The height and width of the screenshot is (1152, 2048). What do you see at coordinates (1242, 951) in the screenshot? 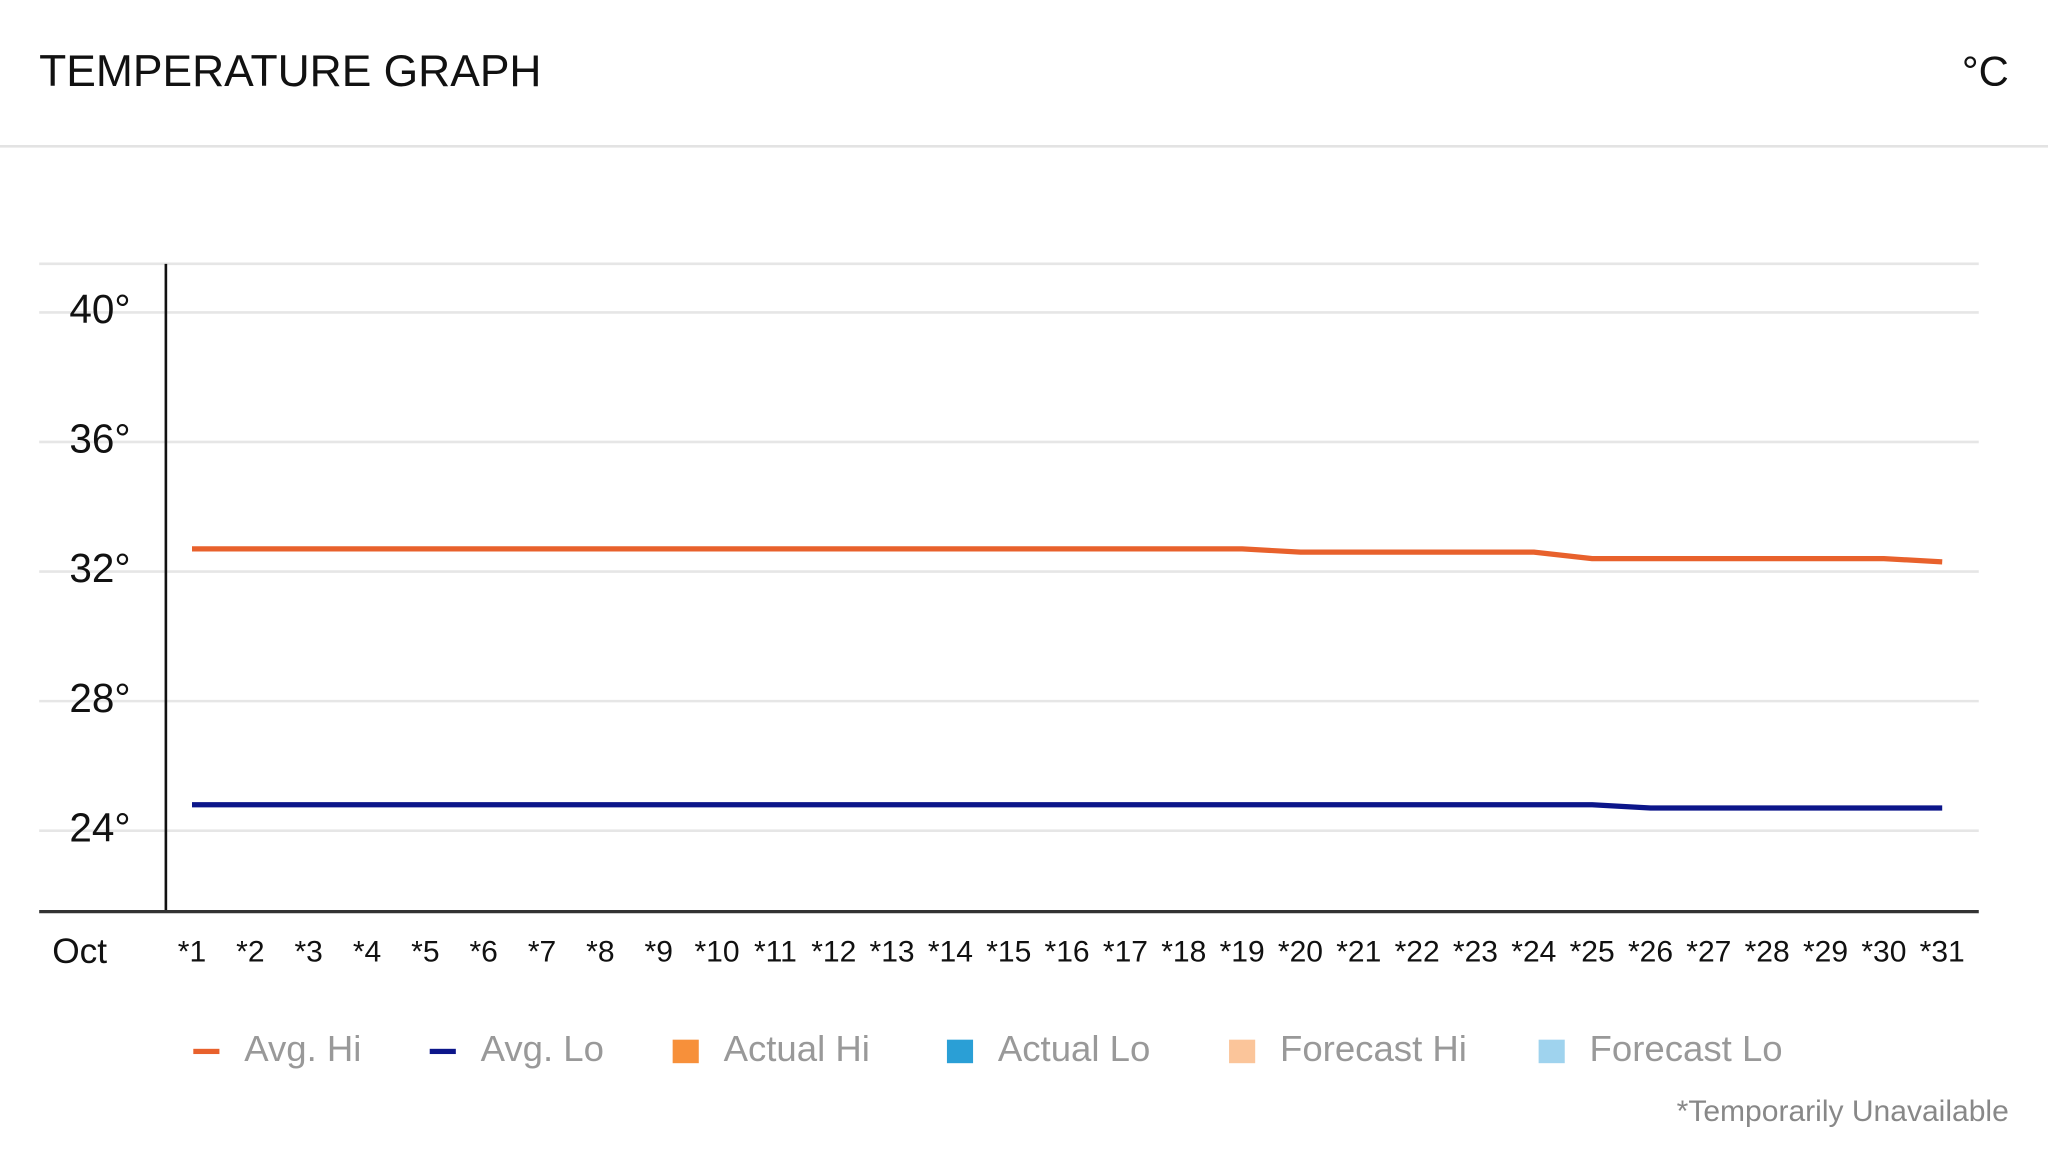
I see `x-tick-label: *19` at bounding box center [1242, 951].